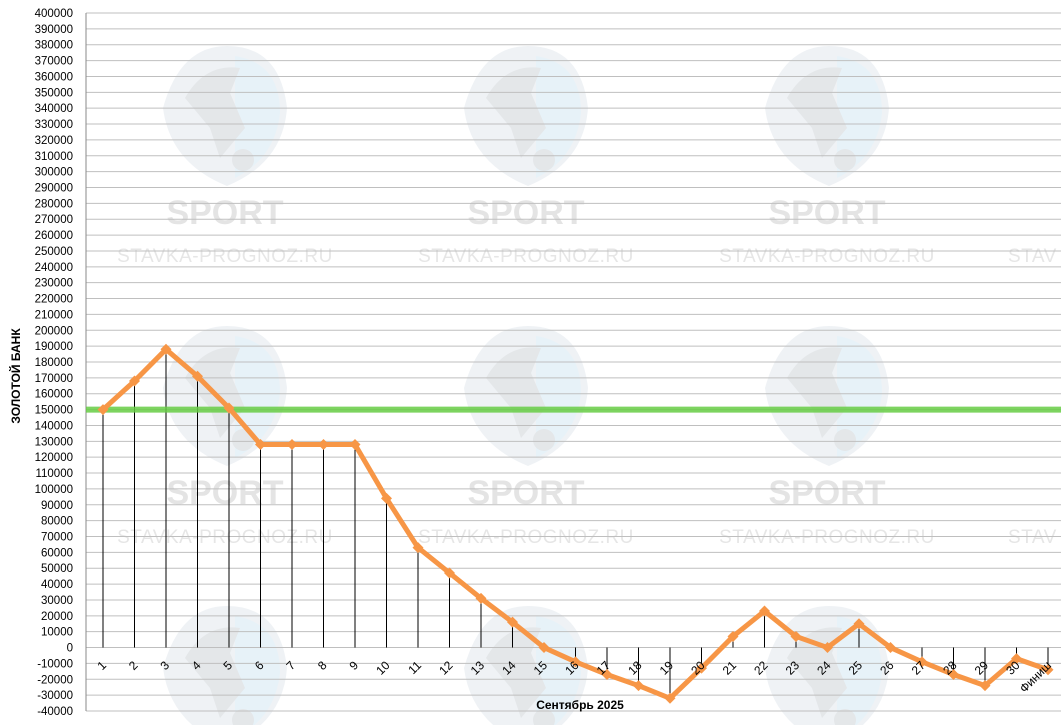 The height and width of the screenshot is (725, 1061). Describe the element at coordinates (54, 189) in the screenshot. I see `y-tick-label: 290000` at that location.